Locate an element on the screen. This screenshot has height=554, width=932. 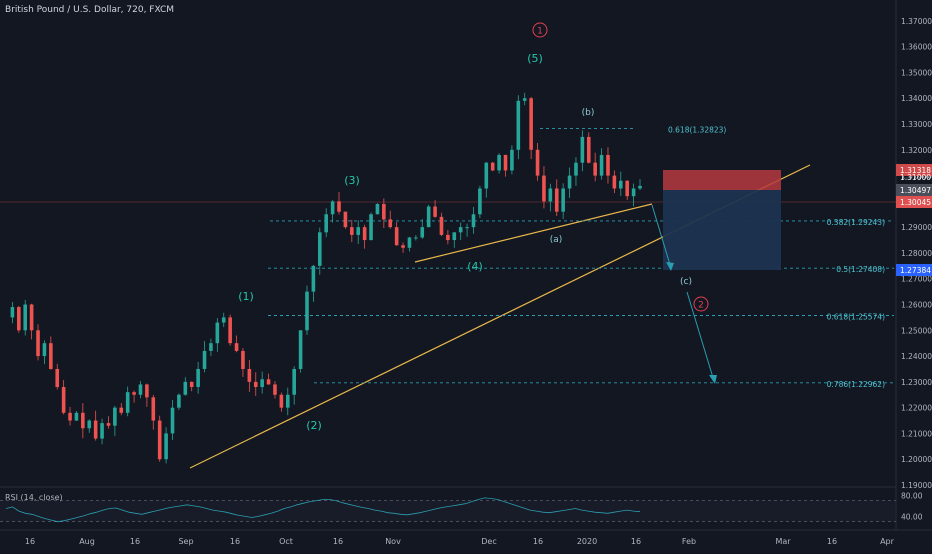
rsi-tick-label: 80.00 is located at coordinates (912, 495).